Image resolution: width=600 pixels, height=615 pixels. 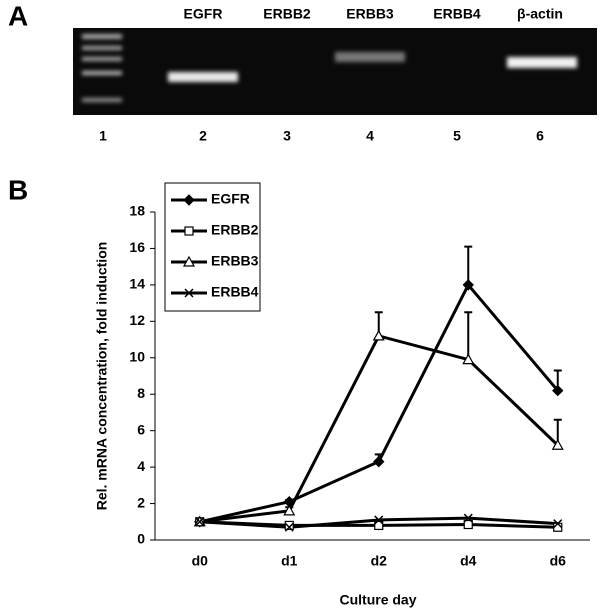 I want to click on lane-number: 5, so click(x=457, y=136).